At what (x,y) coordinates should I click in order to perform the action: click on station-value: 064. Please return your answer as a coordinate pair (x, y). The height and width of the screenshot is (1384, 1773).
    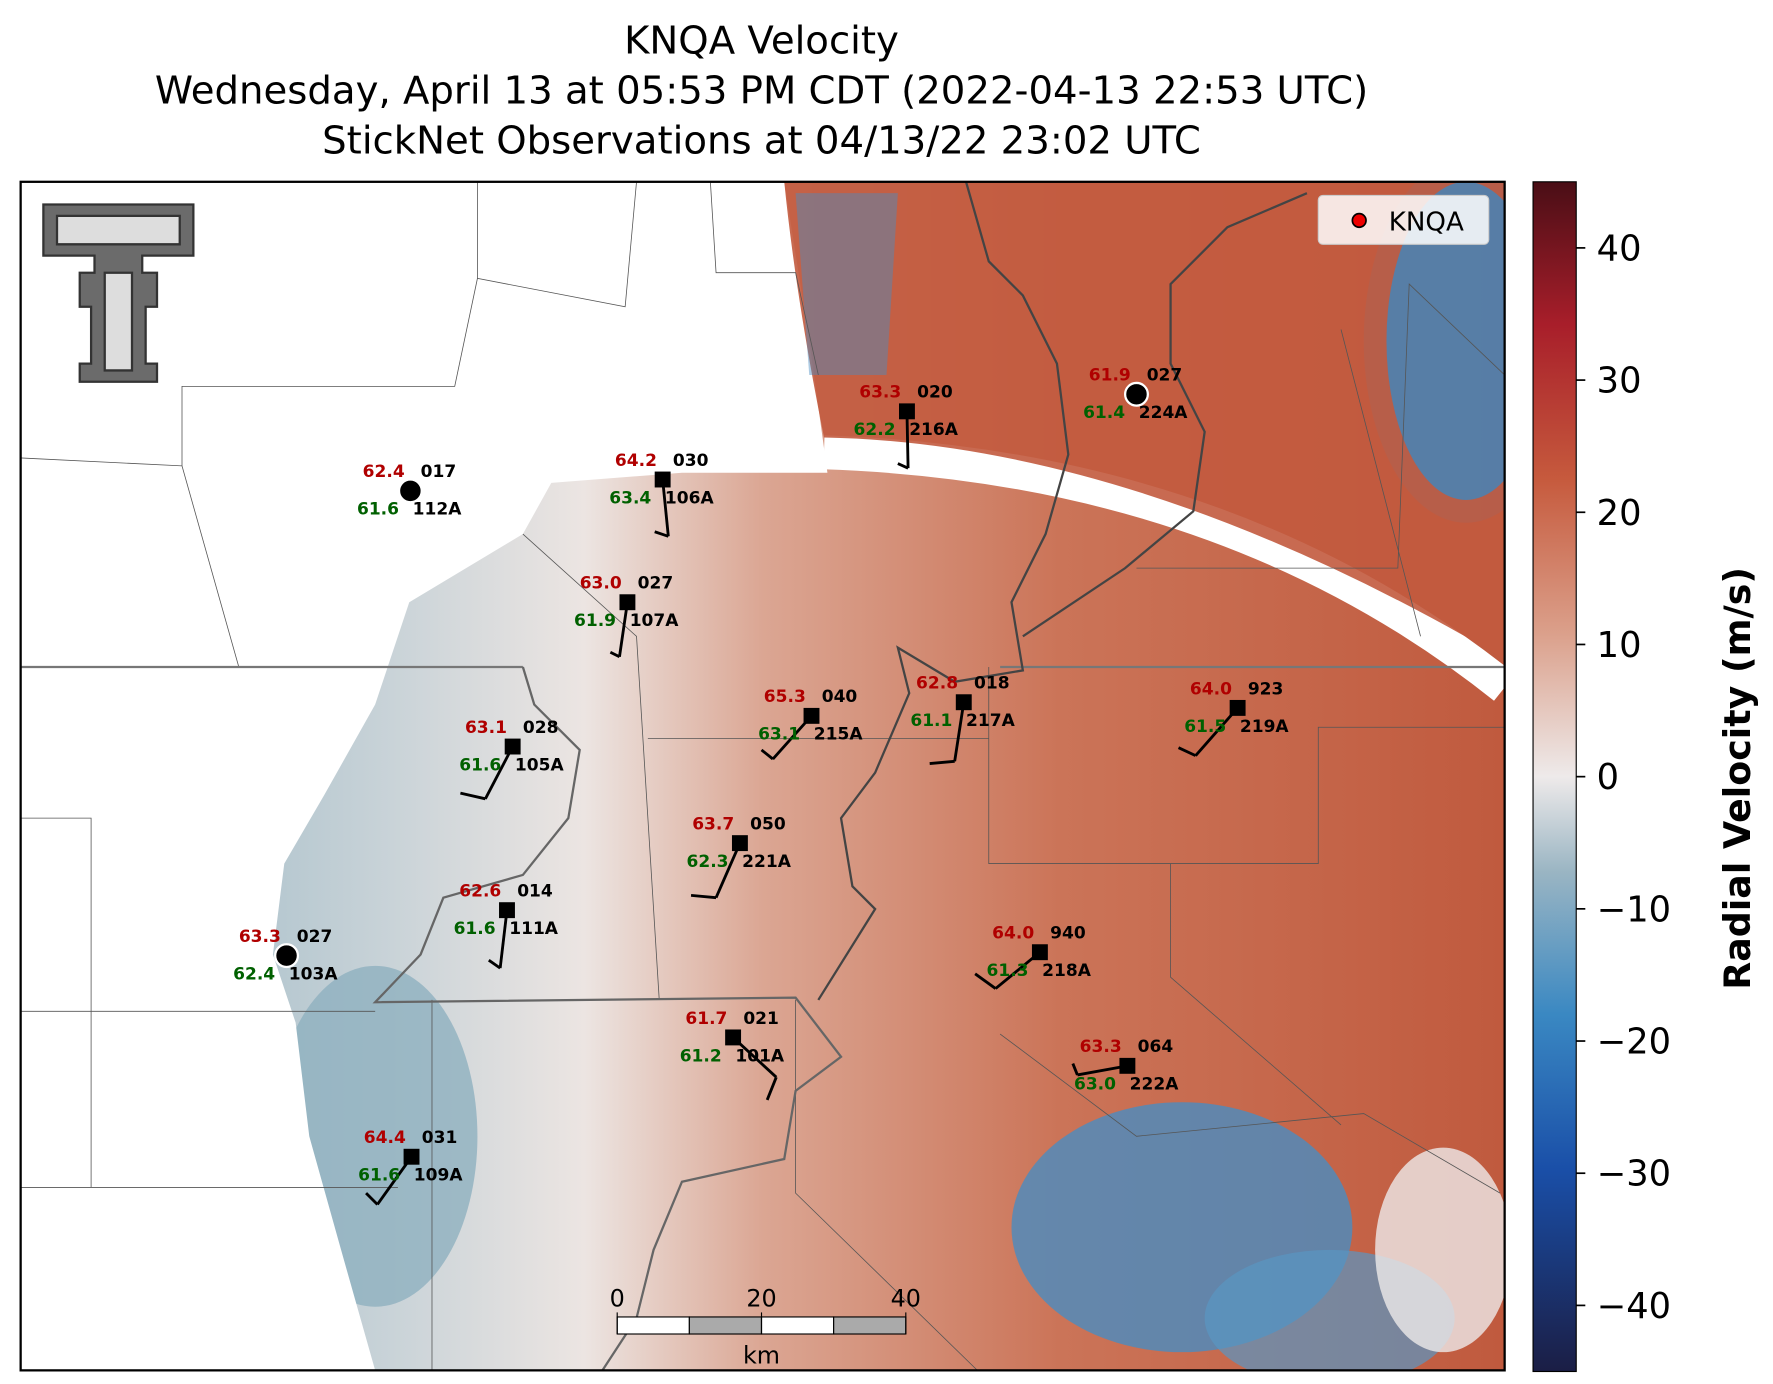
    Looking at the image, I should click on (1156, 1047).